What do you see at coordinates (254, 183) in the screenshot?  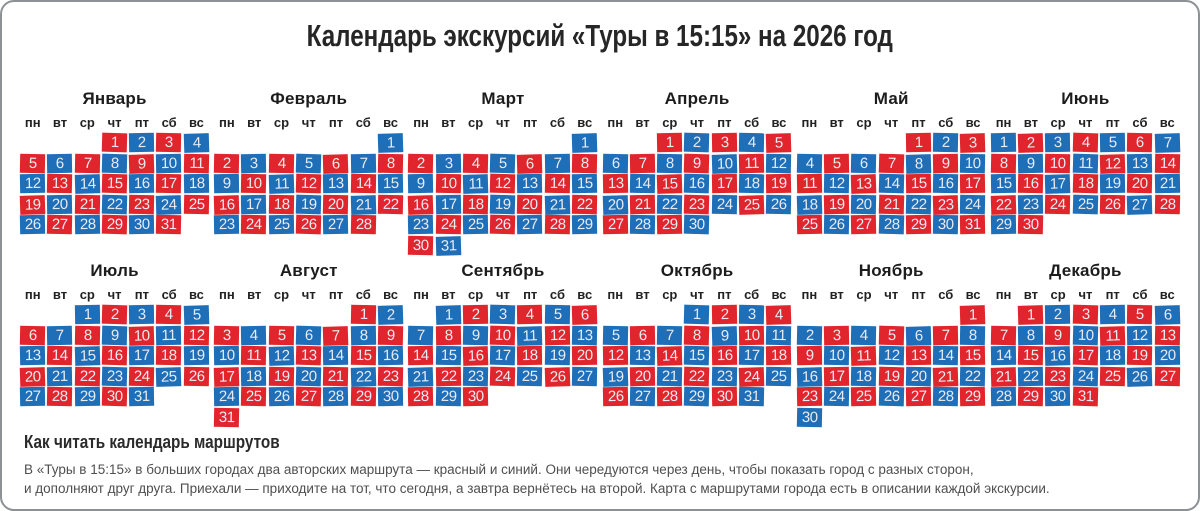 I see `day-cell-february-10: 10` at bounding box center [254, 183].